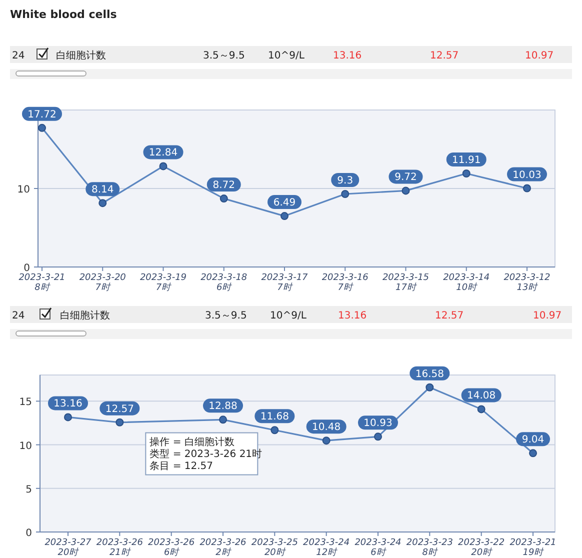 The height and width of the screenshot is (558, 582). I want to click on data-label: 9.72, so click(405, 178).